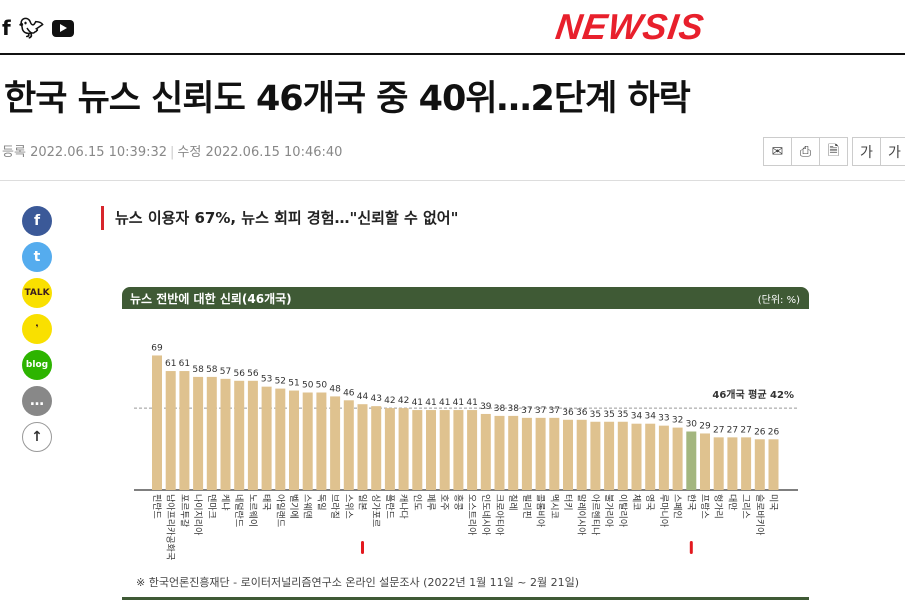 This screenshot has width=905, height=601. What do you see at coordinates (778, 300) in the screenshot?
I see `chart-unit: (단위: %)` at bounding box center [778, 300].